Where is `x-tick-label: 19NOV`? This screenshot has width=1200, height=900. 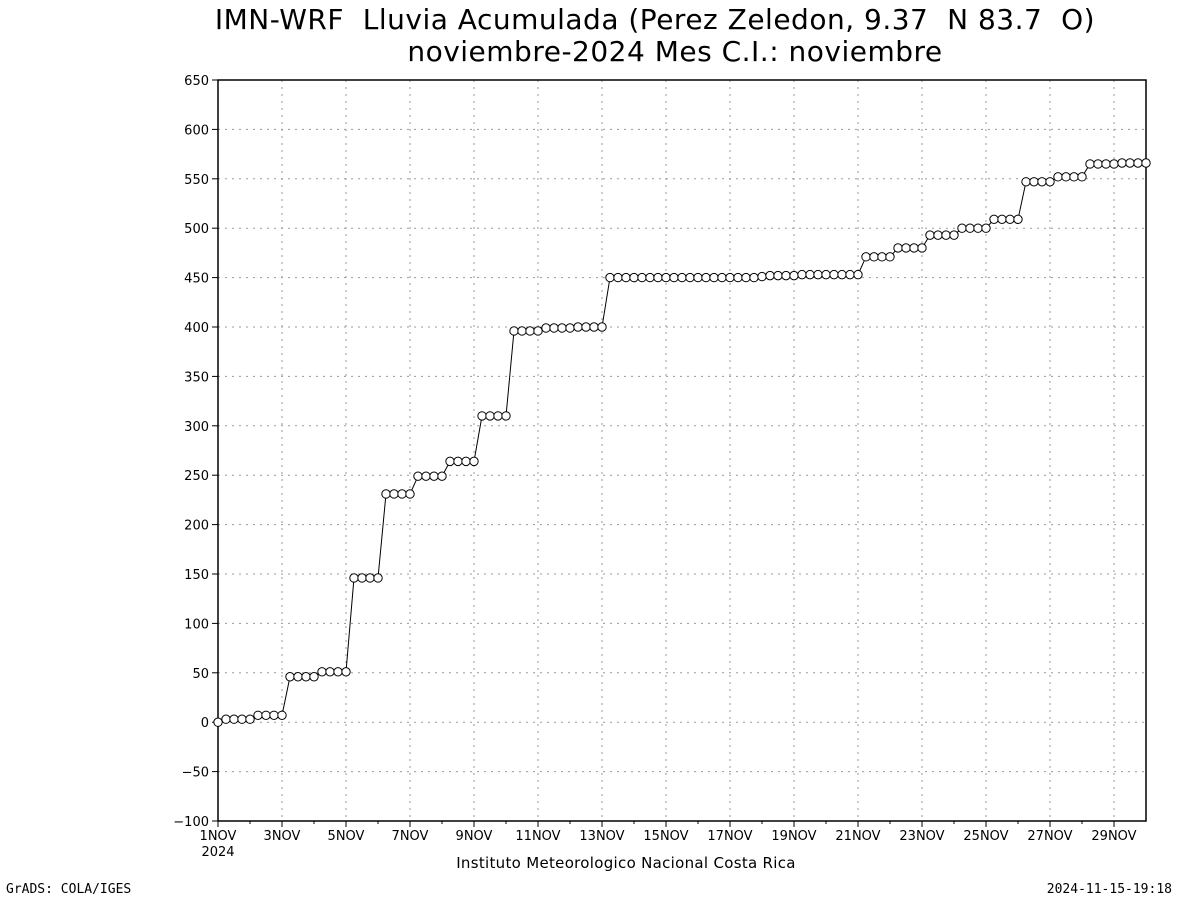 x-tick-label: 19NOV is located at coordinates (793, 836).